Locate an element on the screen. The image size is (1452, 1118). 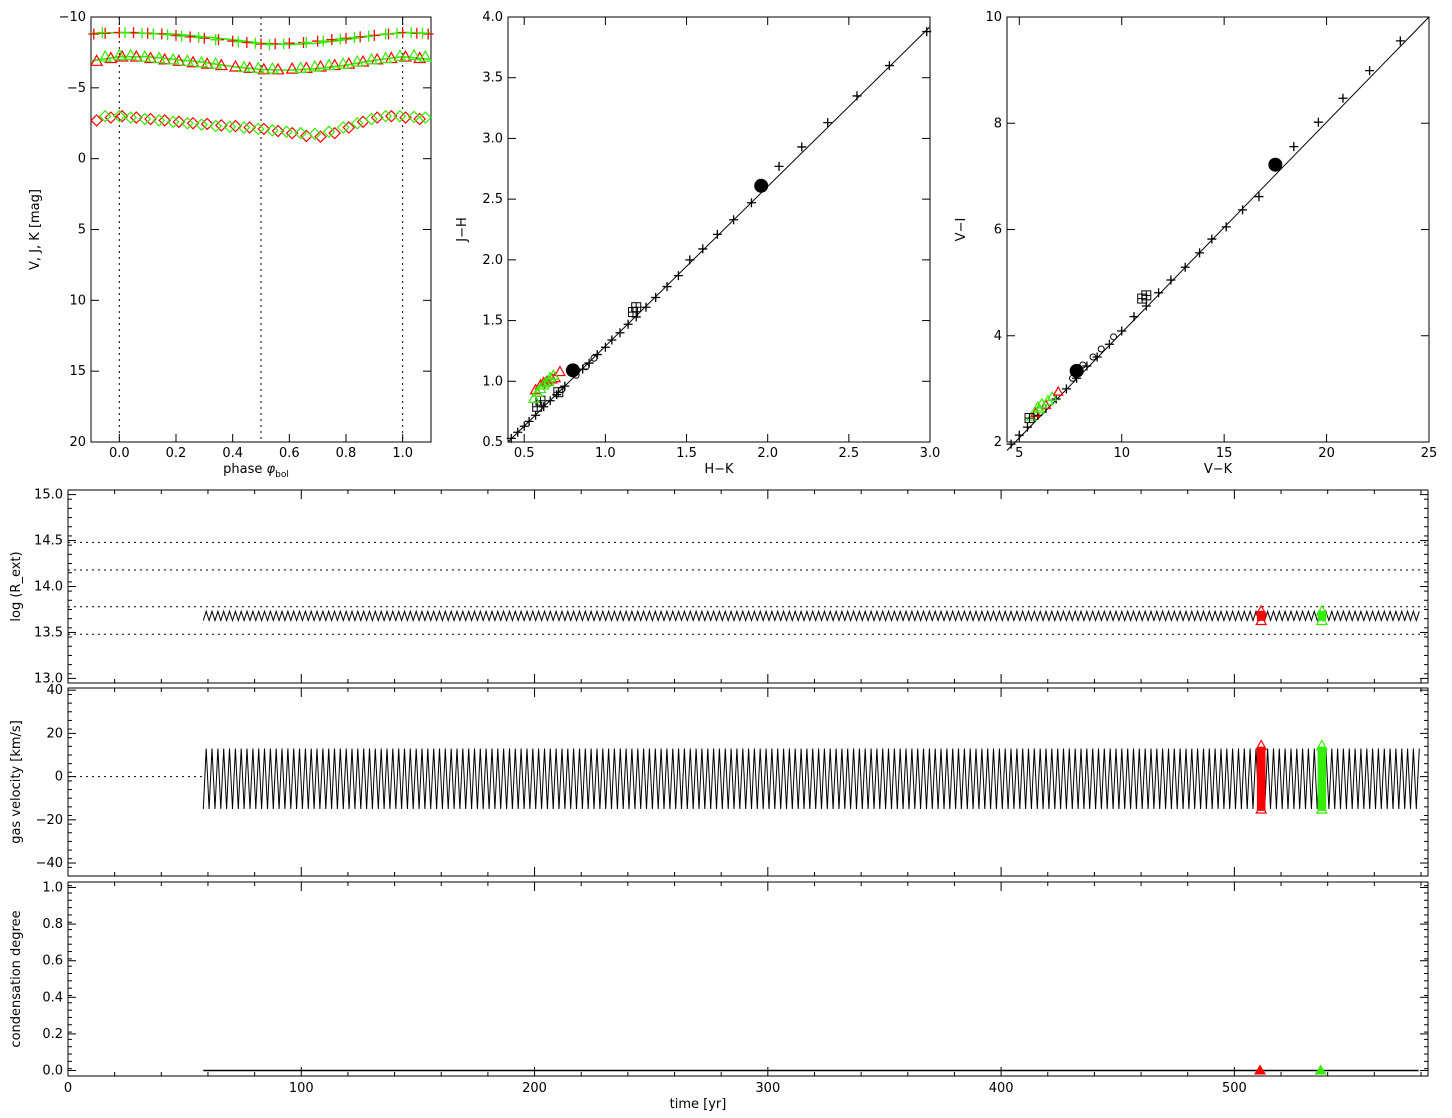
y-axis-label: condensation degree is located at coordinates (16, 978).